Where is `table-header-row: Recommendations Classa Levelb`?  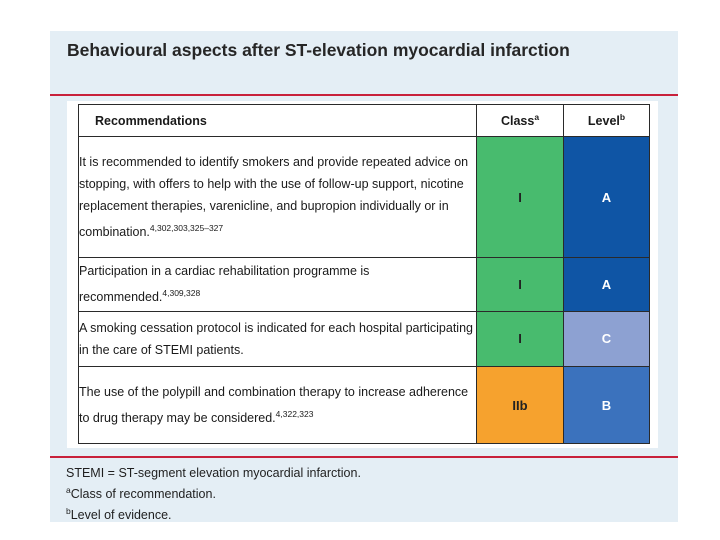
table-header-row: Recommendations Classa Levelb is located at coordinates (364, 120).